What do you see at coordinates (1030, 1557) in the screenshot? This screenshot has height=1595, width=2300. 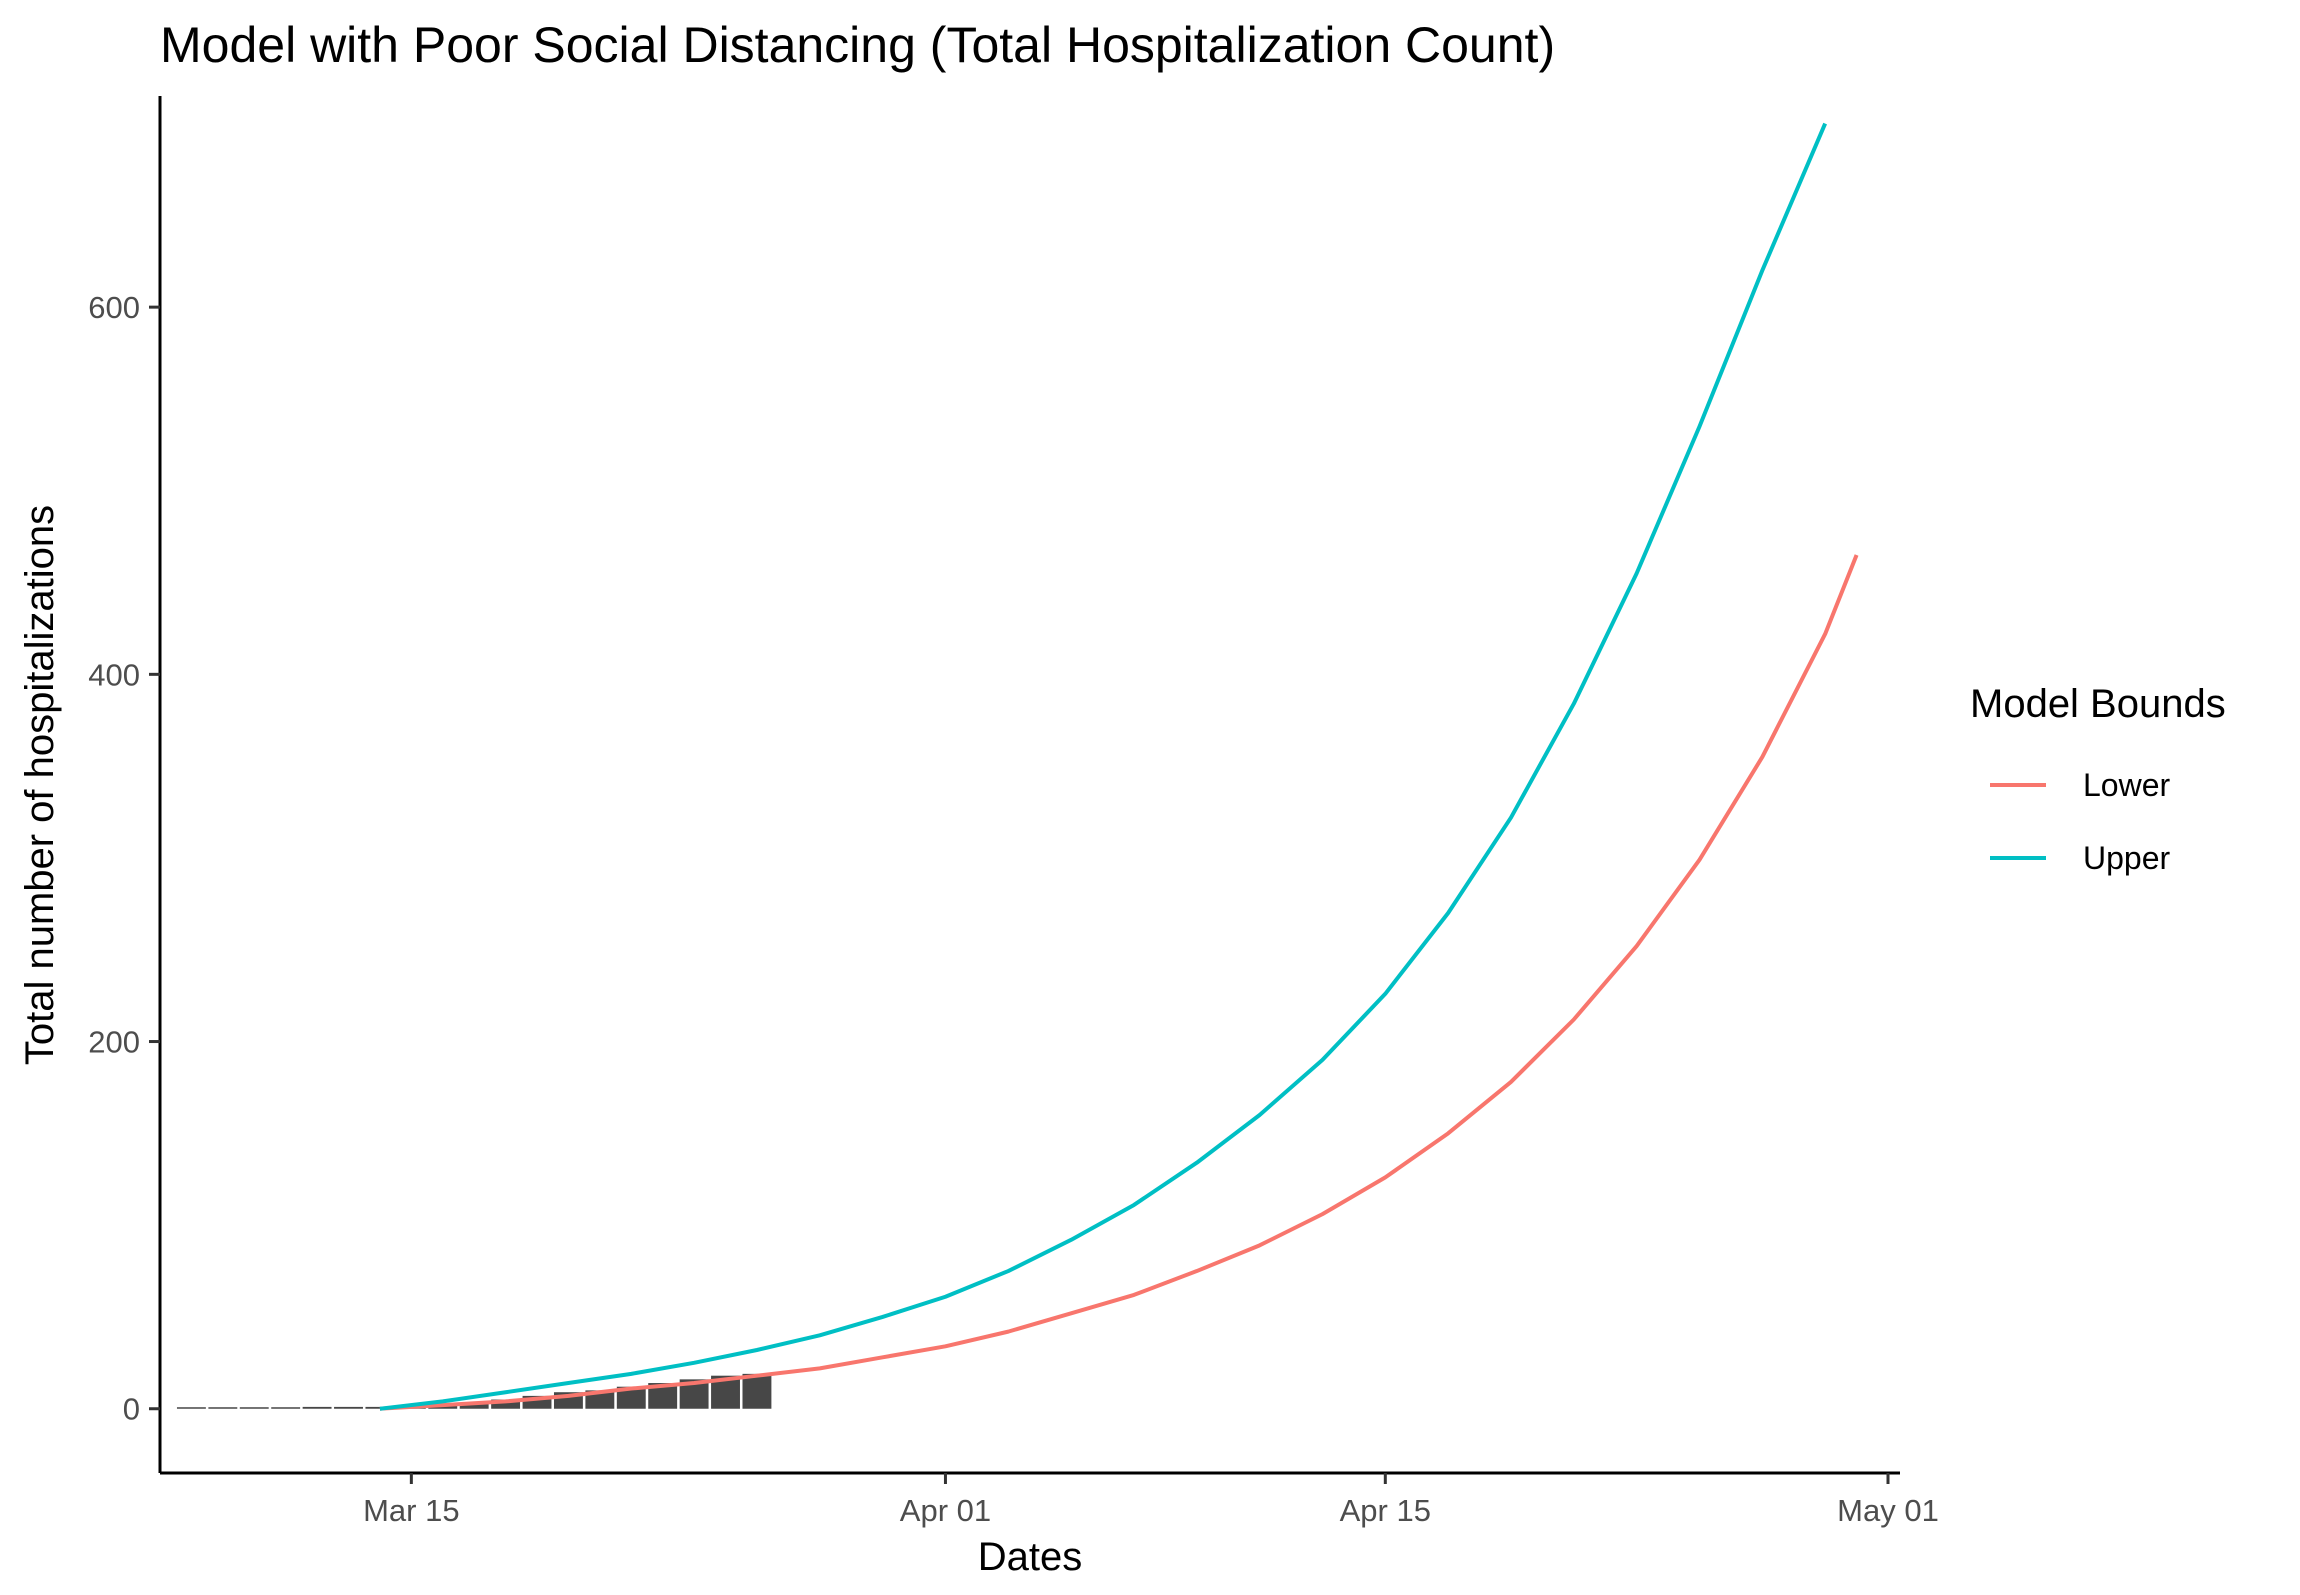 I see `x-axis-title: Dates` at bounding box center [1030, 1557].